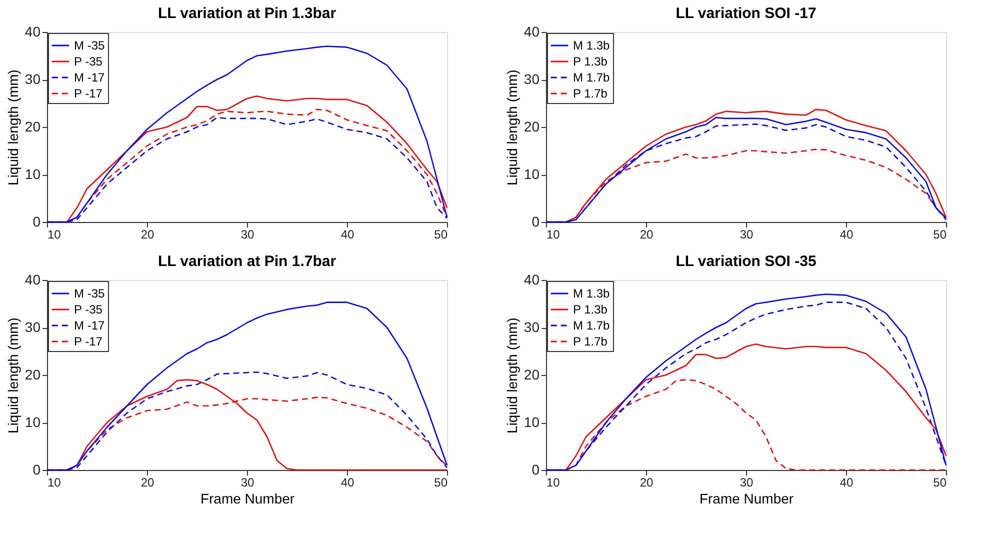 This screenshot has height=537, width=988. What do you see at coordinates (746, 13) in the screenshot?
I see `chart-title: LL variation SOI -17` at bounding box center [746, 13].